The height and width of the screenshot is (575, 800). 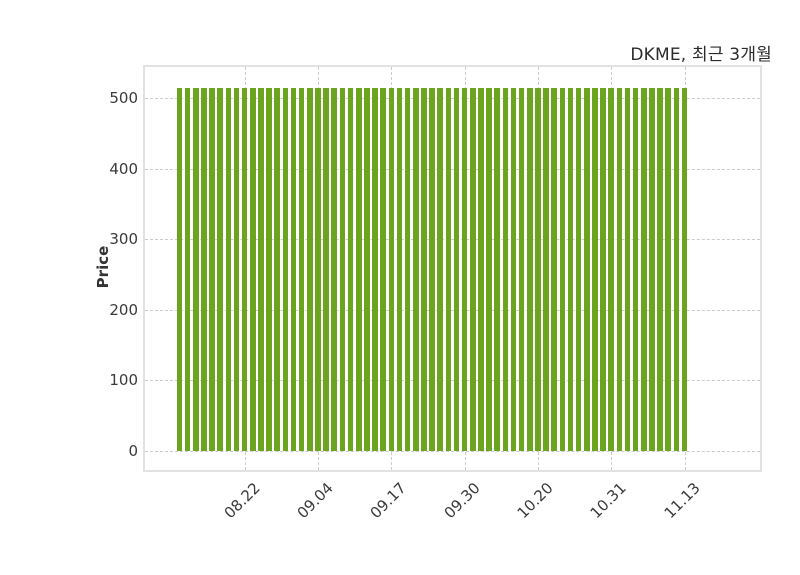 I want to click on x-tick-label: 09.30, so click(x=462, y=501).